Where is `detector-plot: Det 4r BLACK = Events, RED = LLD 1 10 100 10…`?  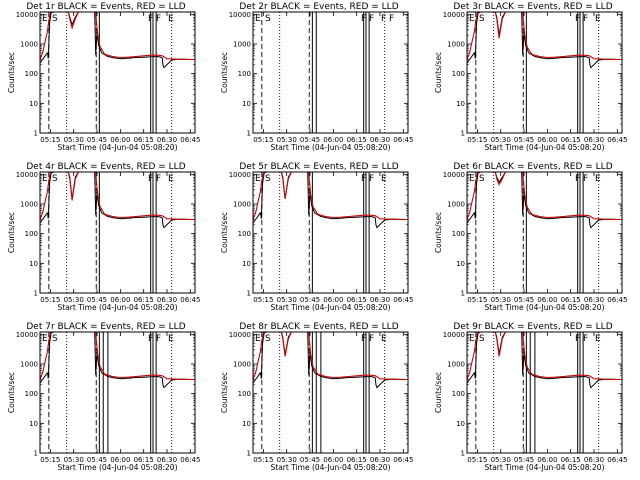 detector-plot: Det 4r BLACK = Events, RED = LLD 1 10 100 10… is located at coordinates (103, 237).